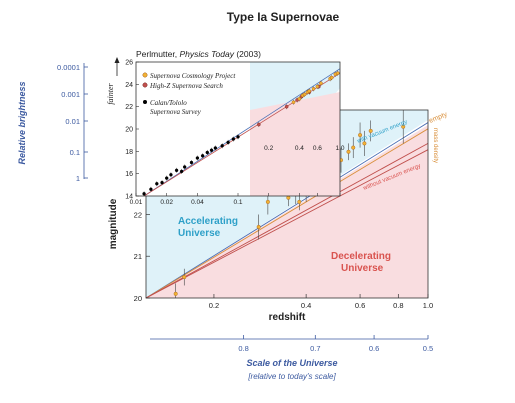 The height and width of the screenshot is (403, 515). I want to click on accelerating-label-1: Accelerating, so click(208, 221).